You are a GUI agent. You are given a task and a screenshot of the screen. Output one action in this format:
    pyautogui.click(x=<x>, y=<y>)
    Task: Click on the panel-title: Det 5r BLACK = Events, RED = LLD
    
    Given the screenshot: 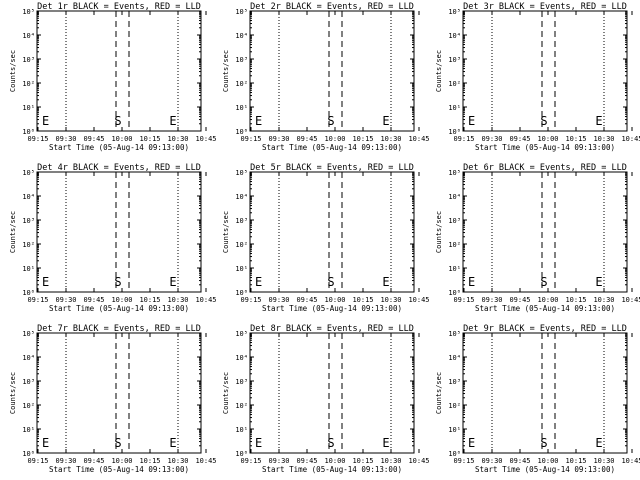 What is the action you would take?
    pyautogui.click(x=332, y=168)
    